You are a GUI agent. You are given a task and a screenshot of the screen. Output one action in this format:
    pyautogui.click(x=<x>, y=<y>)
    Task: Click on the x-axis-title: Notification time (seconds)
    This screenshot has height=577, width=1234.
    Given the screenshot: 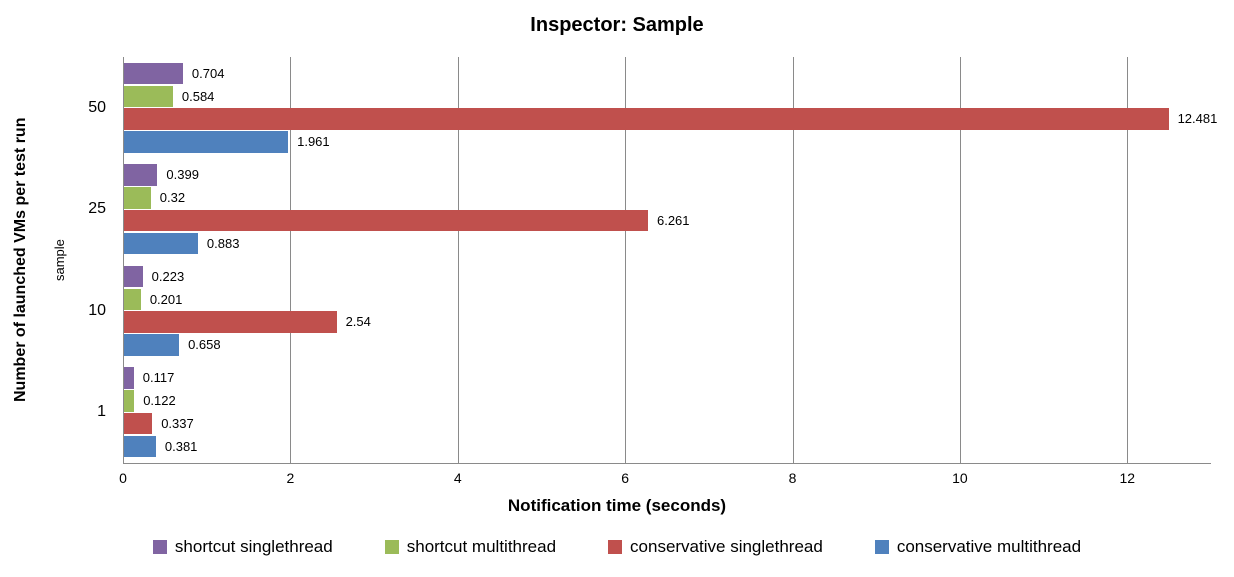 What is the action you would take?
    pyautogui.click(x=617, y=505)
    